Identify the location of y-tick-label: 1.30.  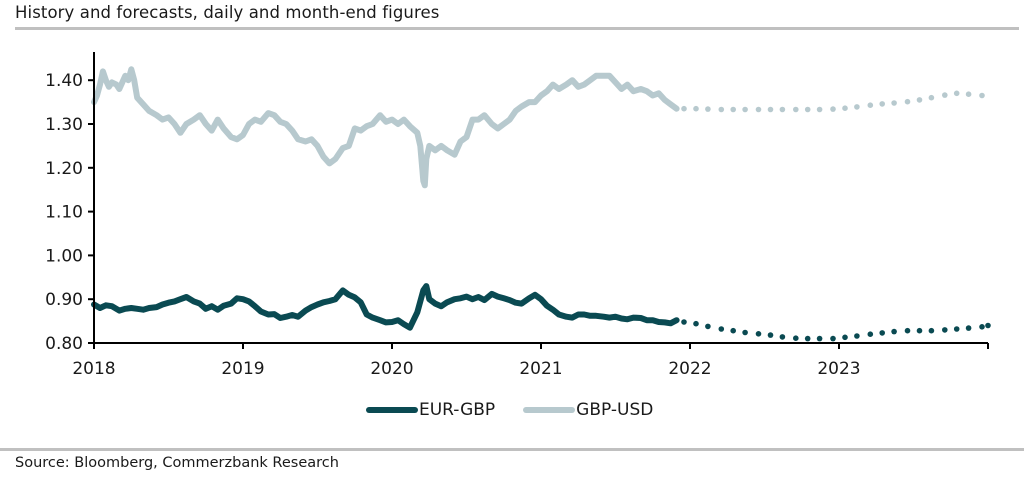
(64, 125).